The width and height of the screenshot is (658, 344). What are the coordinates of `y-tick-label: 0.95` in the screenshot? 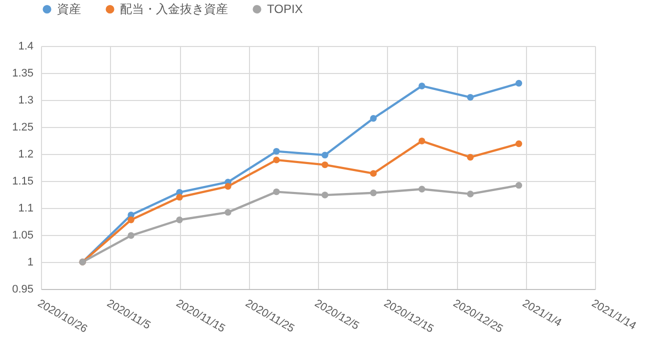 It's located at (23, 290).